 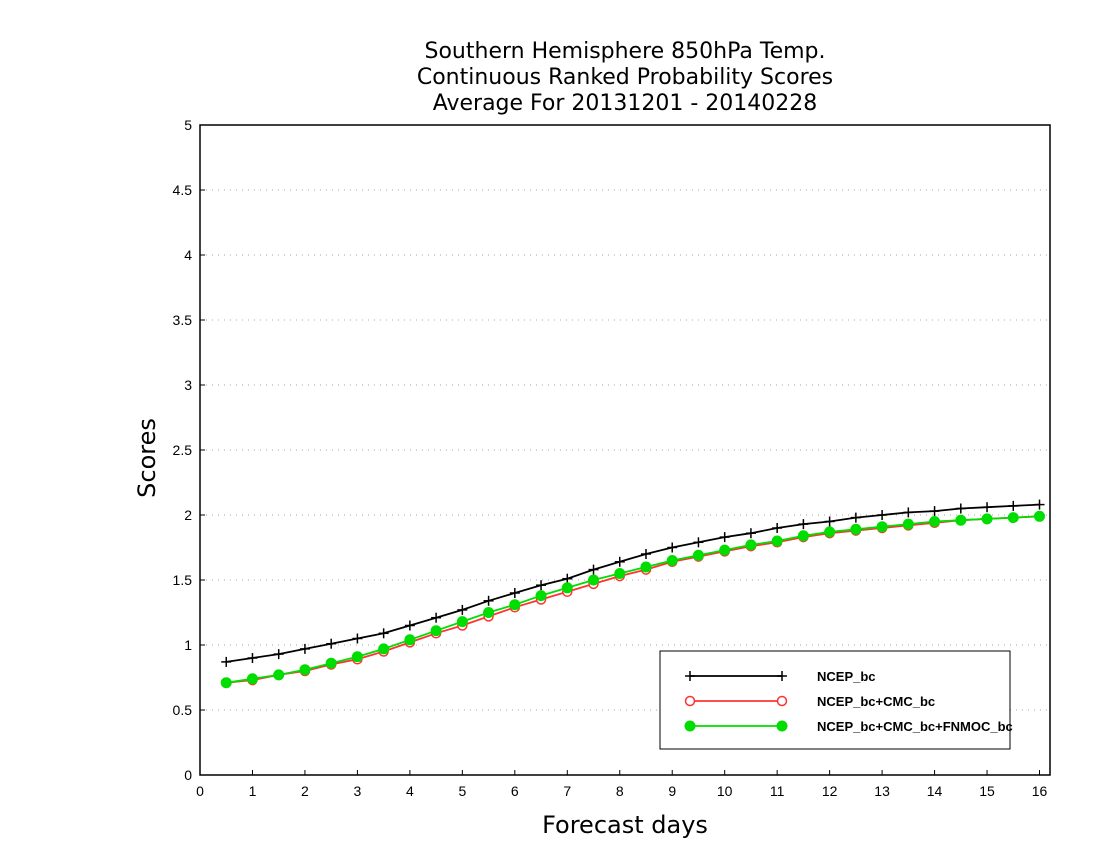 I want to click on x-tick-label: 12, so click(x=830, y=791).